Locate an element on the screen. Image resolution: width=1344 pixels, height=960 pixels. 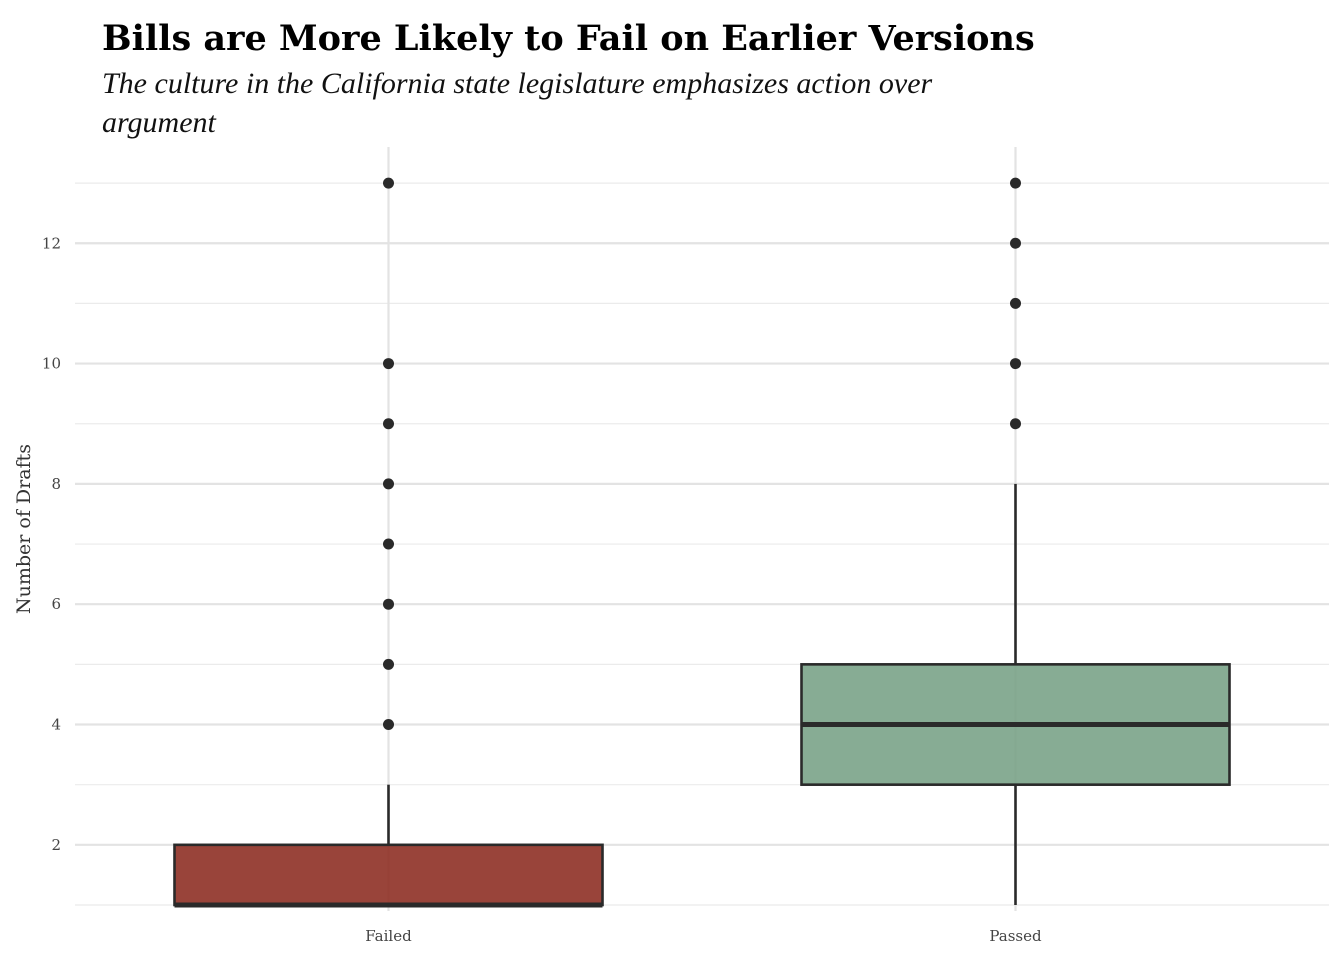
x-tick-label: Failed is located at coordinates (388, 936).